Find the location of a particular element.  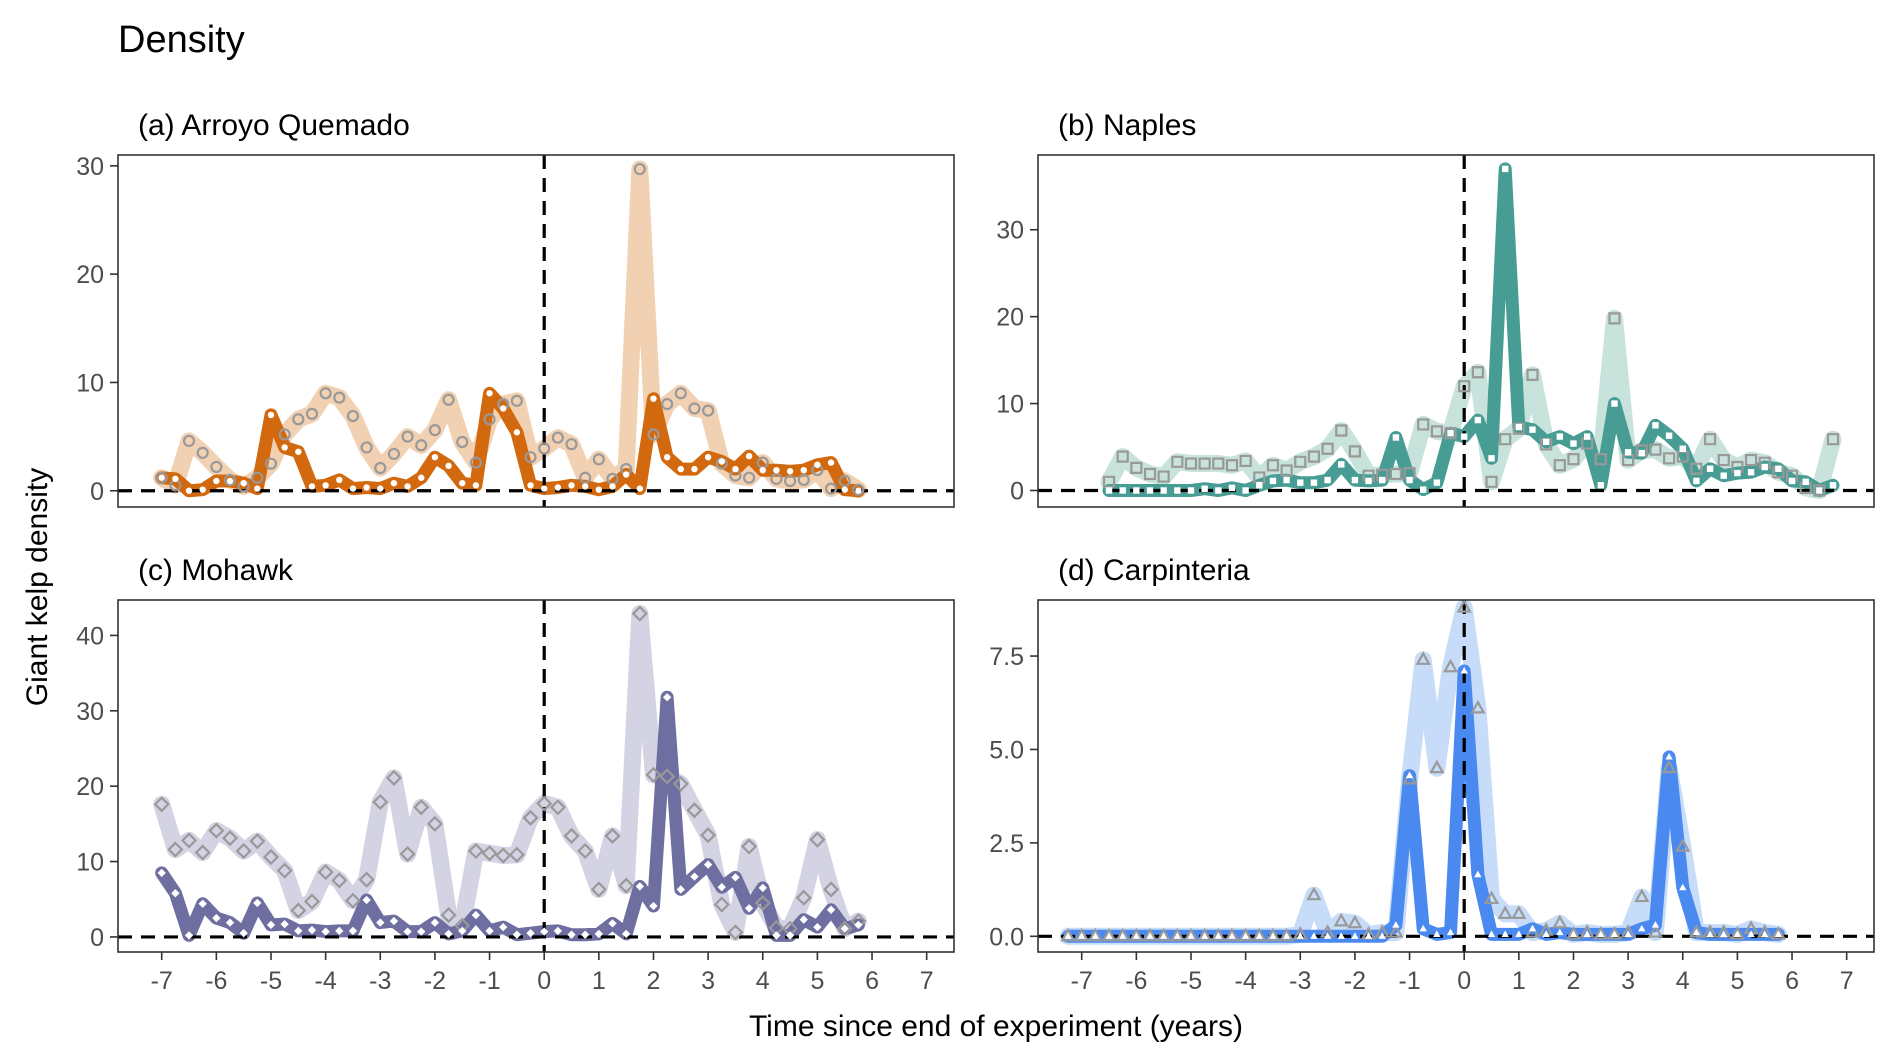

panel-border is located at coordinates (1456, 776).